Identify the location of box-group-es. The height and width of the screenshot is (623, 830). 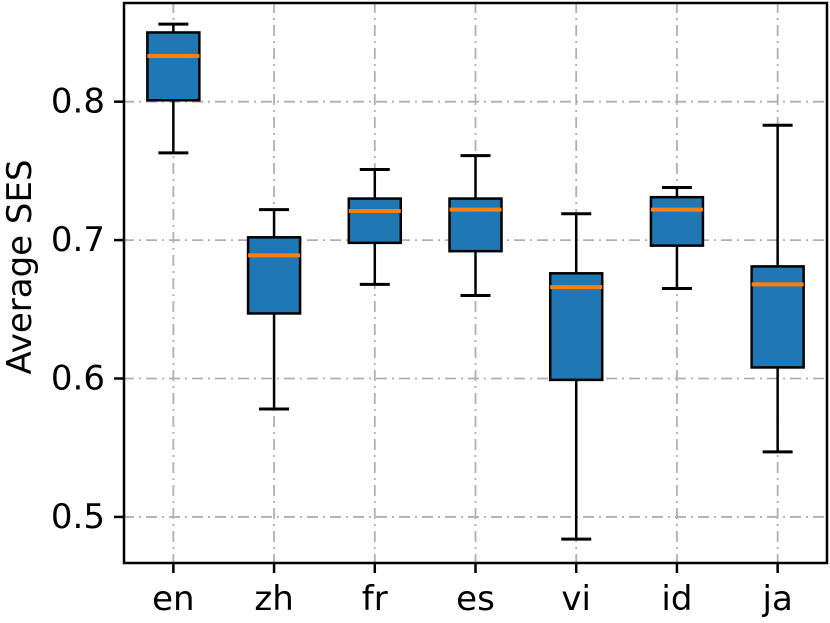
(475, 225).